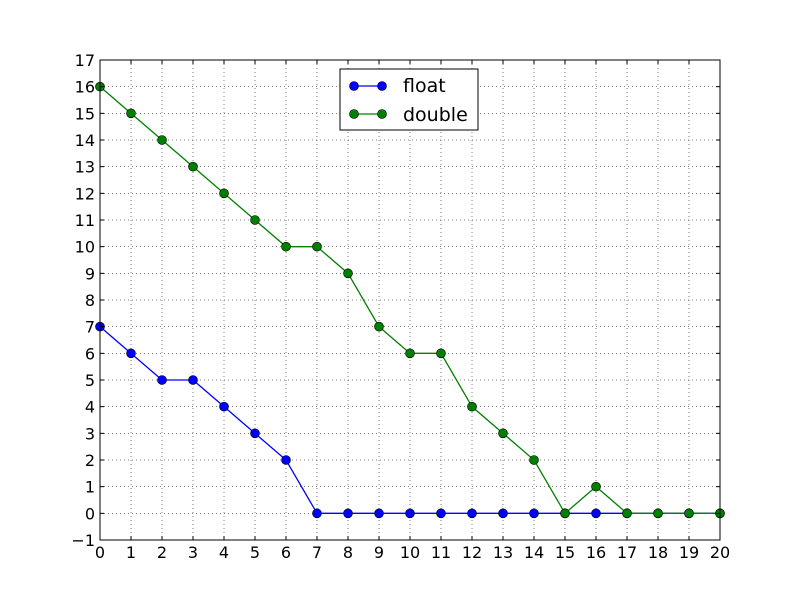  I want to click on y-tick-label: 1, so click(90, 487).